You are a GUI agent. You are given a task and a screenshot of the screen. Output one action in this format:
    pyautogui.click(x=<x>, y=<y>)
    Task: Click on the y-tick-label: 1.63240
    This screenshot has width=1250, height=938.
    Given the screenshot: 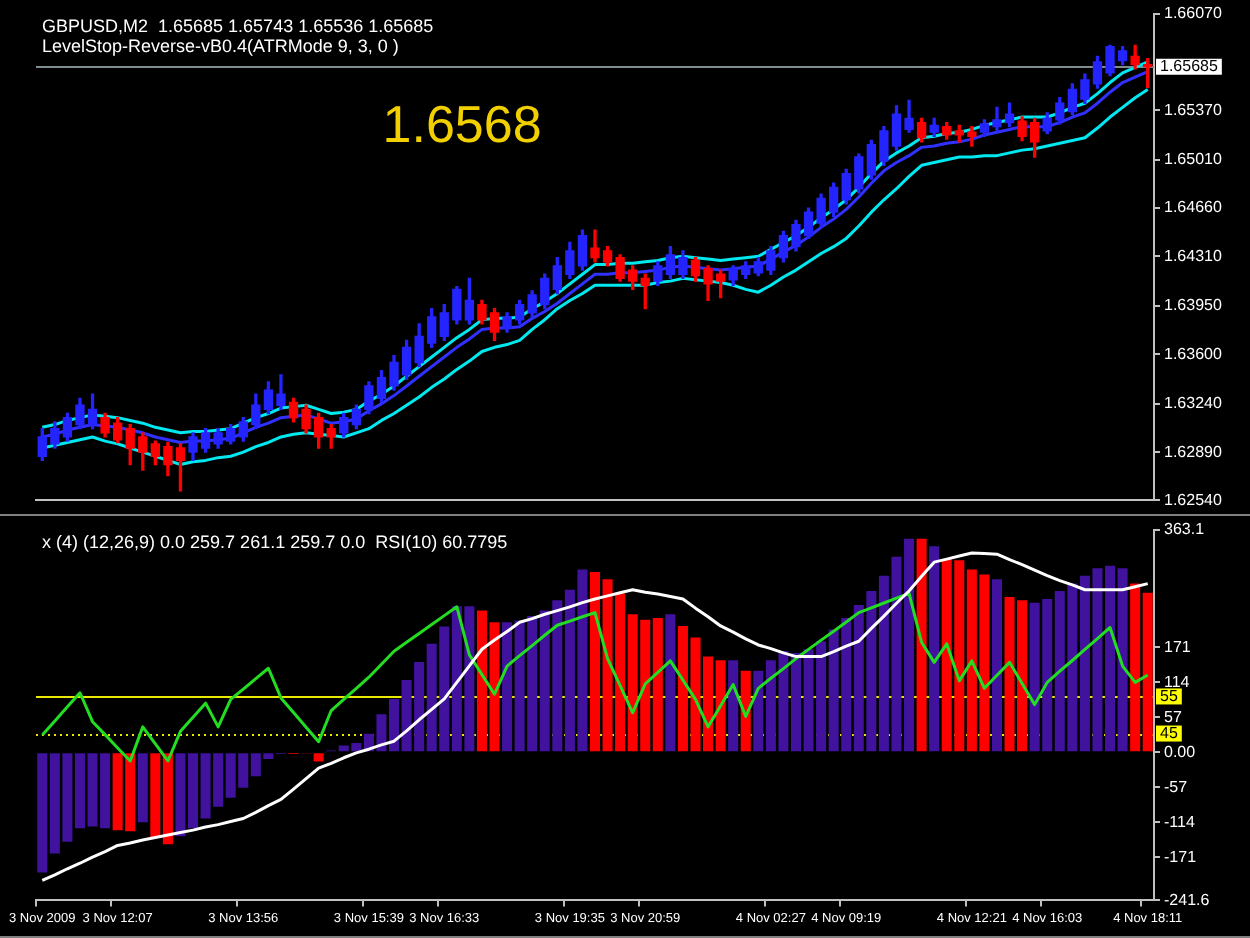 What is the action you would take?
    pyautogui.click(x=1193, y=403)
    